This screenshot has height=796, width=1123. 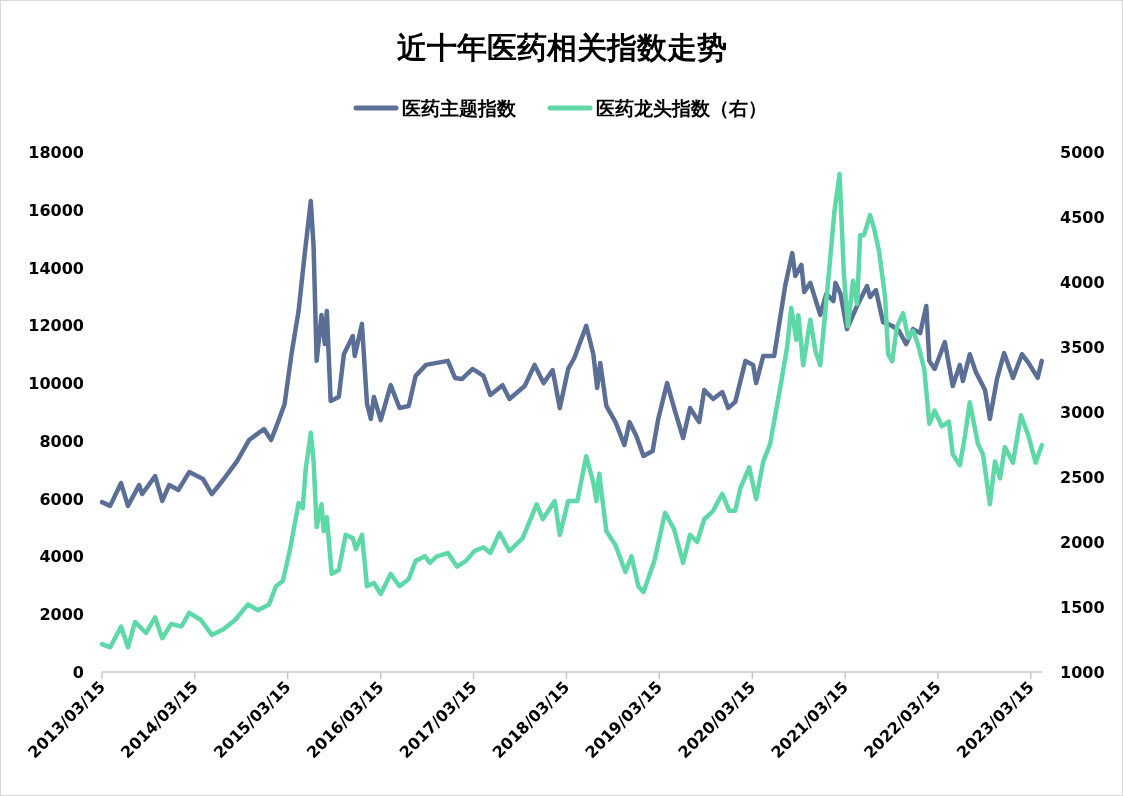 I want to click on y-tick-label: 14000, so click(x=56, y=268).